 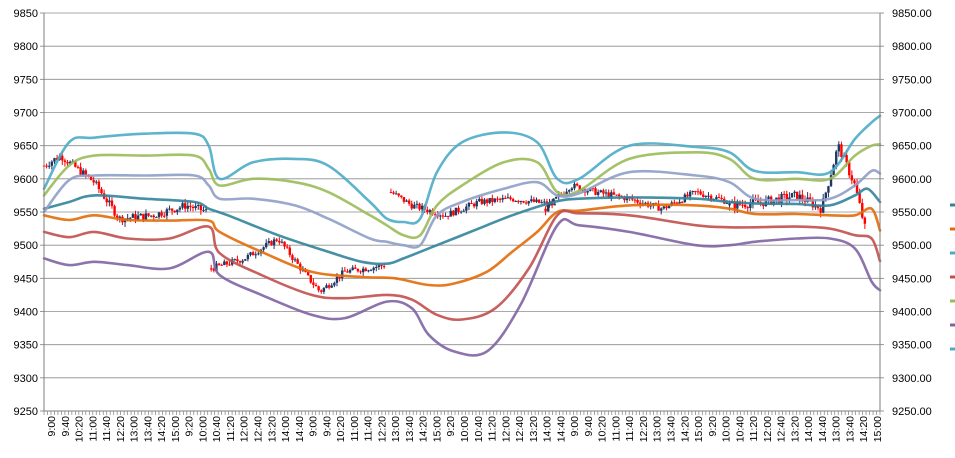 I want to click on x-tick-label: 11:20, so click(x=231, y=429).